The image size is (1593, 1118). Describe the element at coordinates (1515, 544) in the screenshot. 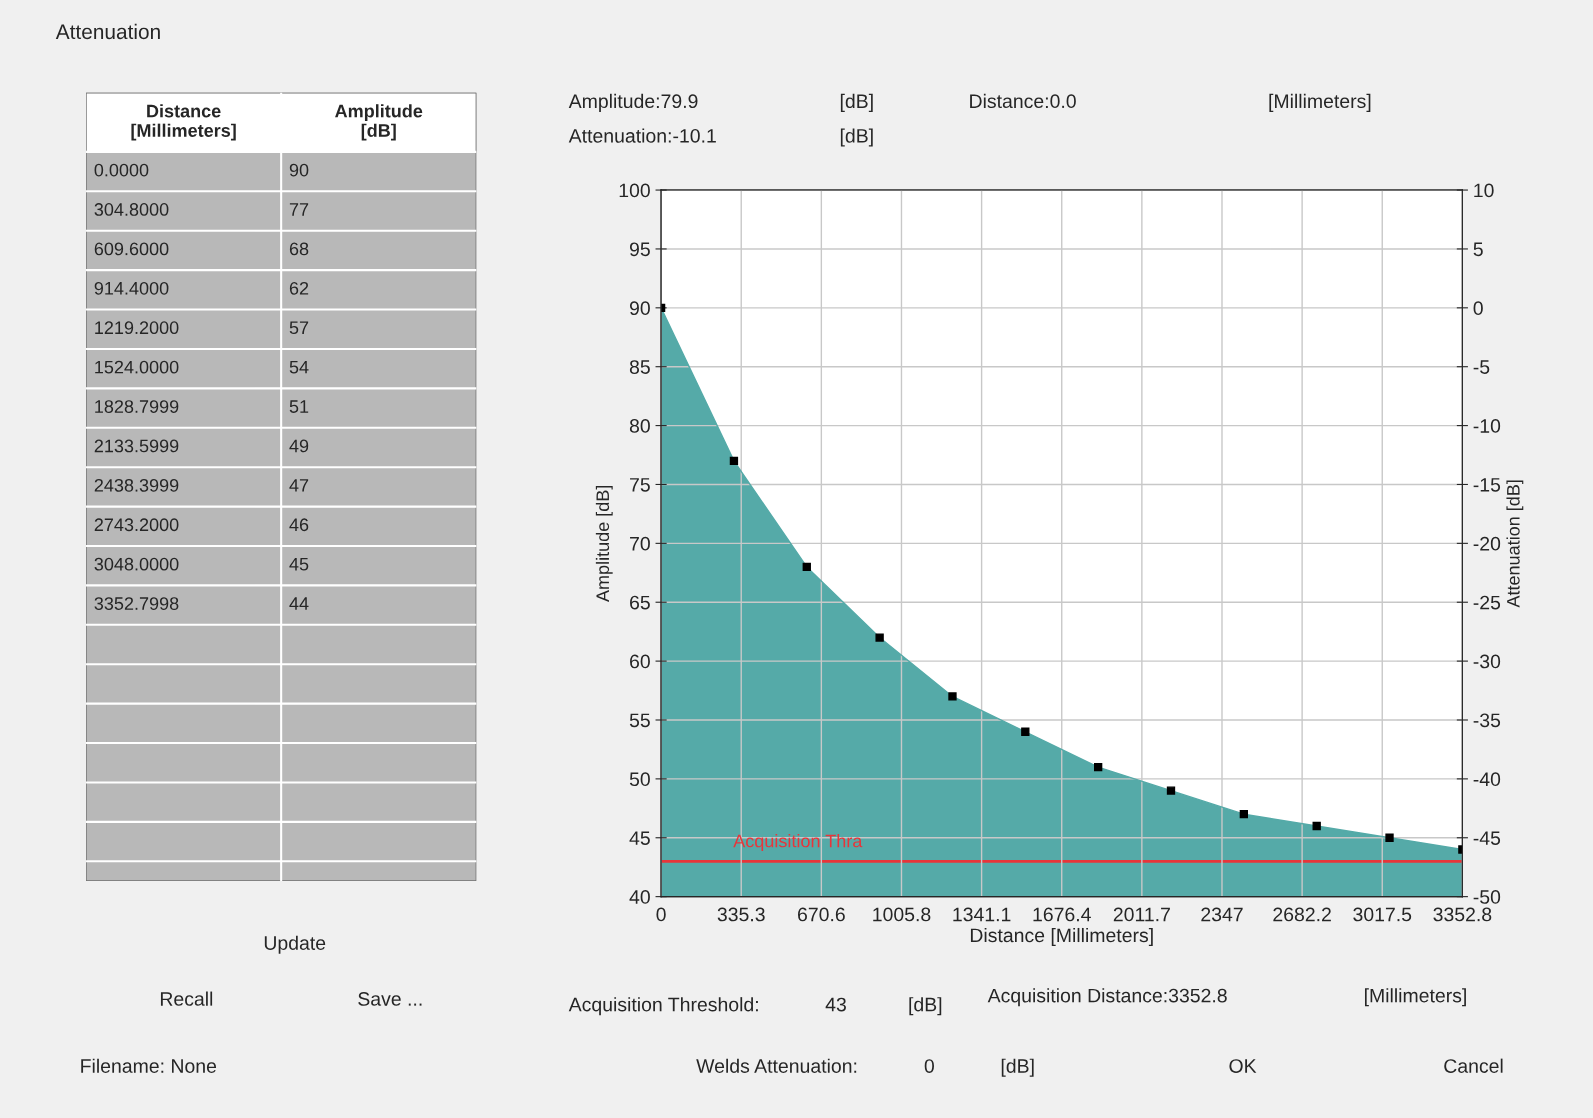

I see `y2-axis-title: Attenuation [dB]` at that location.